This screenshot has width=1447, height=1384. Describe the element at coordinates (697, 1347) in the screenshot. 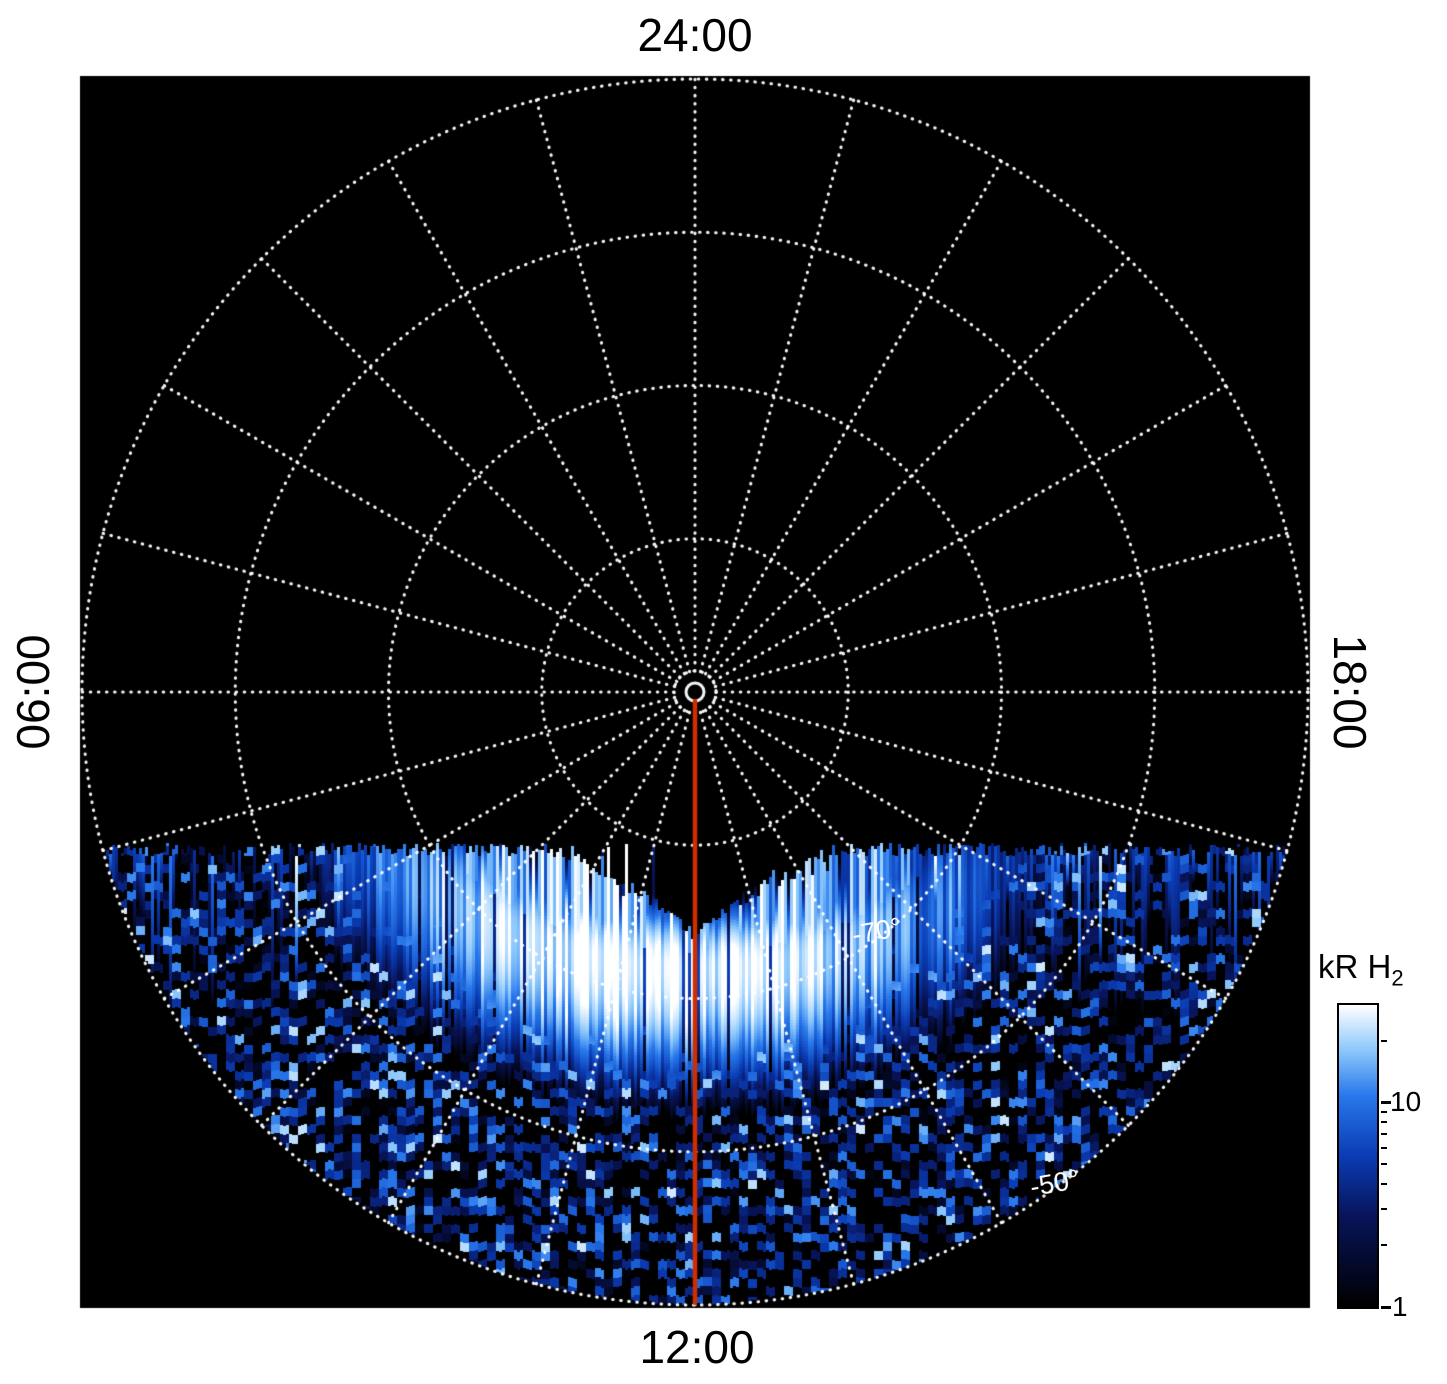

I see `time-label-1200: 12:00` at that location.